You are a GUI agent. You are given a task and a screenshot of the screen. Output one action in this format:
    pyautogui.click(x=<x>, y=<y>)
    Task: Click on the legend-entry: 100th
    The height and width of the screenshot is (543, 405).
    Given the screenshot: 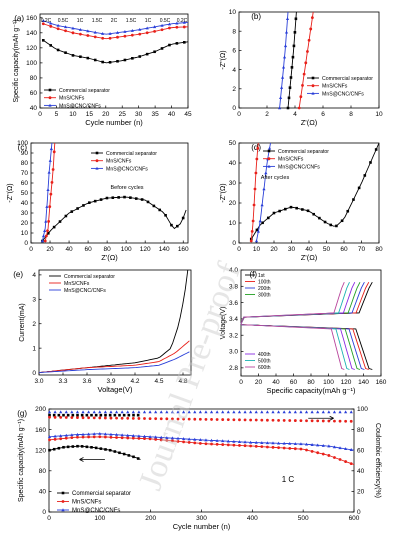 What is the action you would take?
    pyautogui.click(x=264, y=283)
    